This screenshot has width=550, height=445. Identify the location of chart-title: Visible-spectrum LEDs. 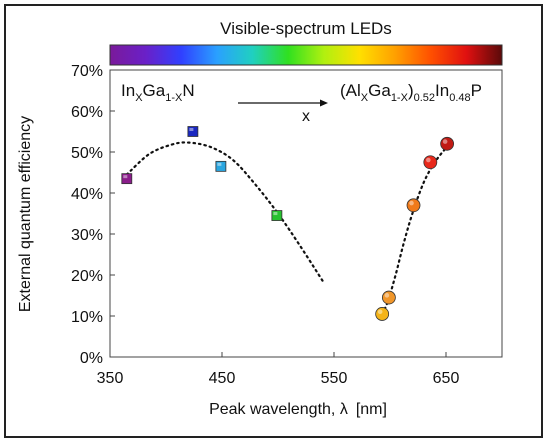
(306, 28).